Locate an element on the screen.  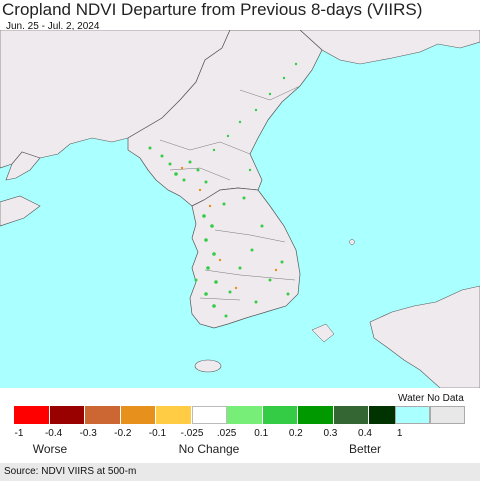
legend-tick-label: .025 is located at coordinates (226, 433).